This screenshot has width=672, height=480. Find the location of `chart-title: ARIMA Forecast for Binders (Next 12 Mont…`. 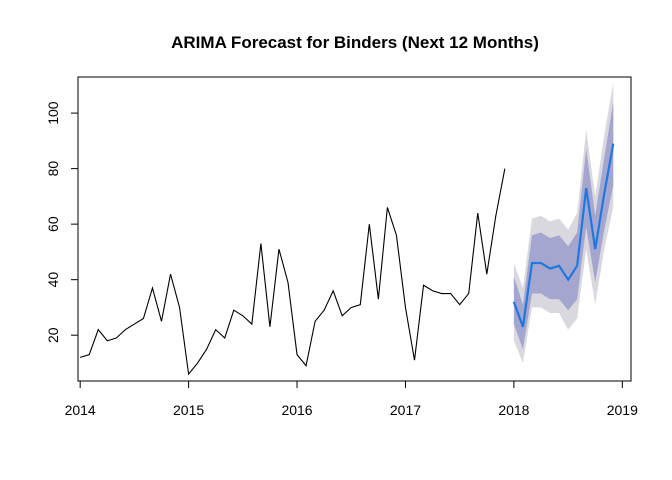

chart-title: ARIMA Forecast for Binders (Next 12 Mont… is located at coordinates (355, 42).